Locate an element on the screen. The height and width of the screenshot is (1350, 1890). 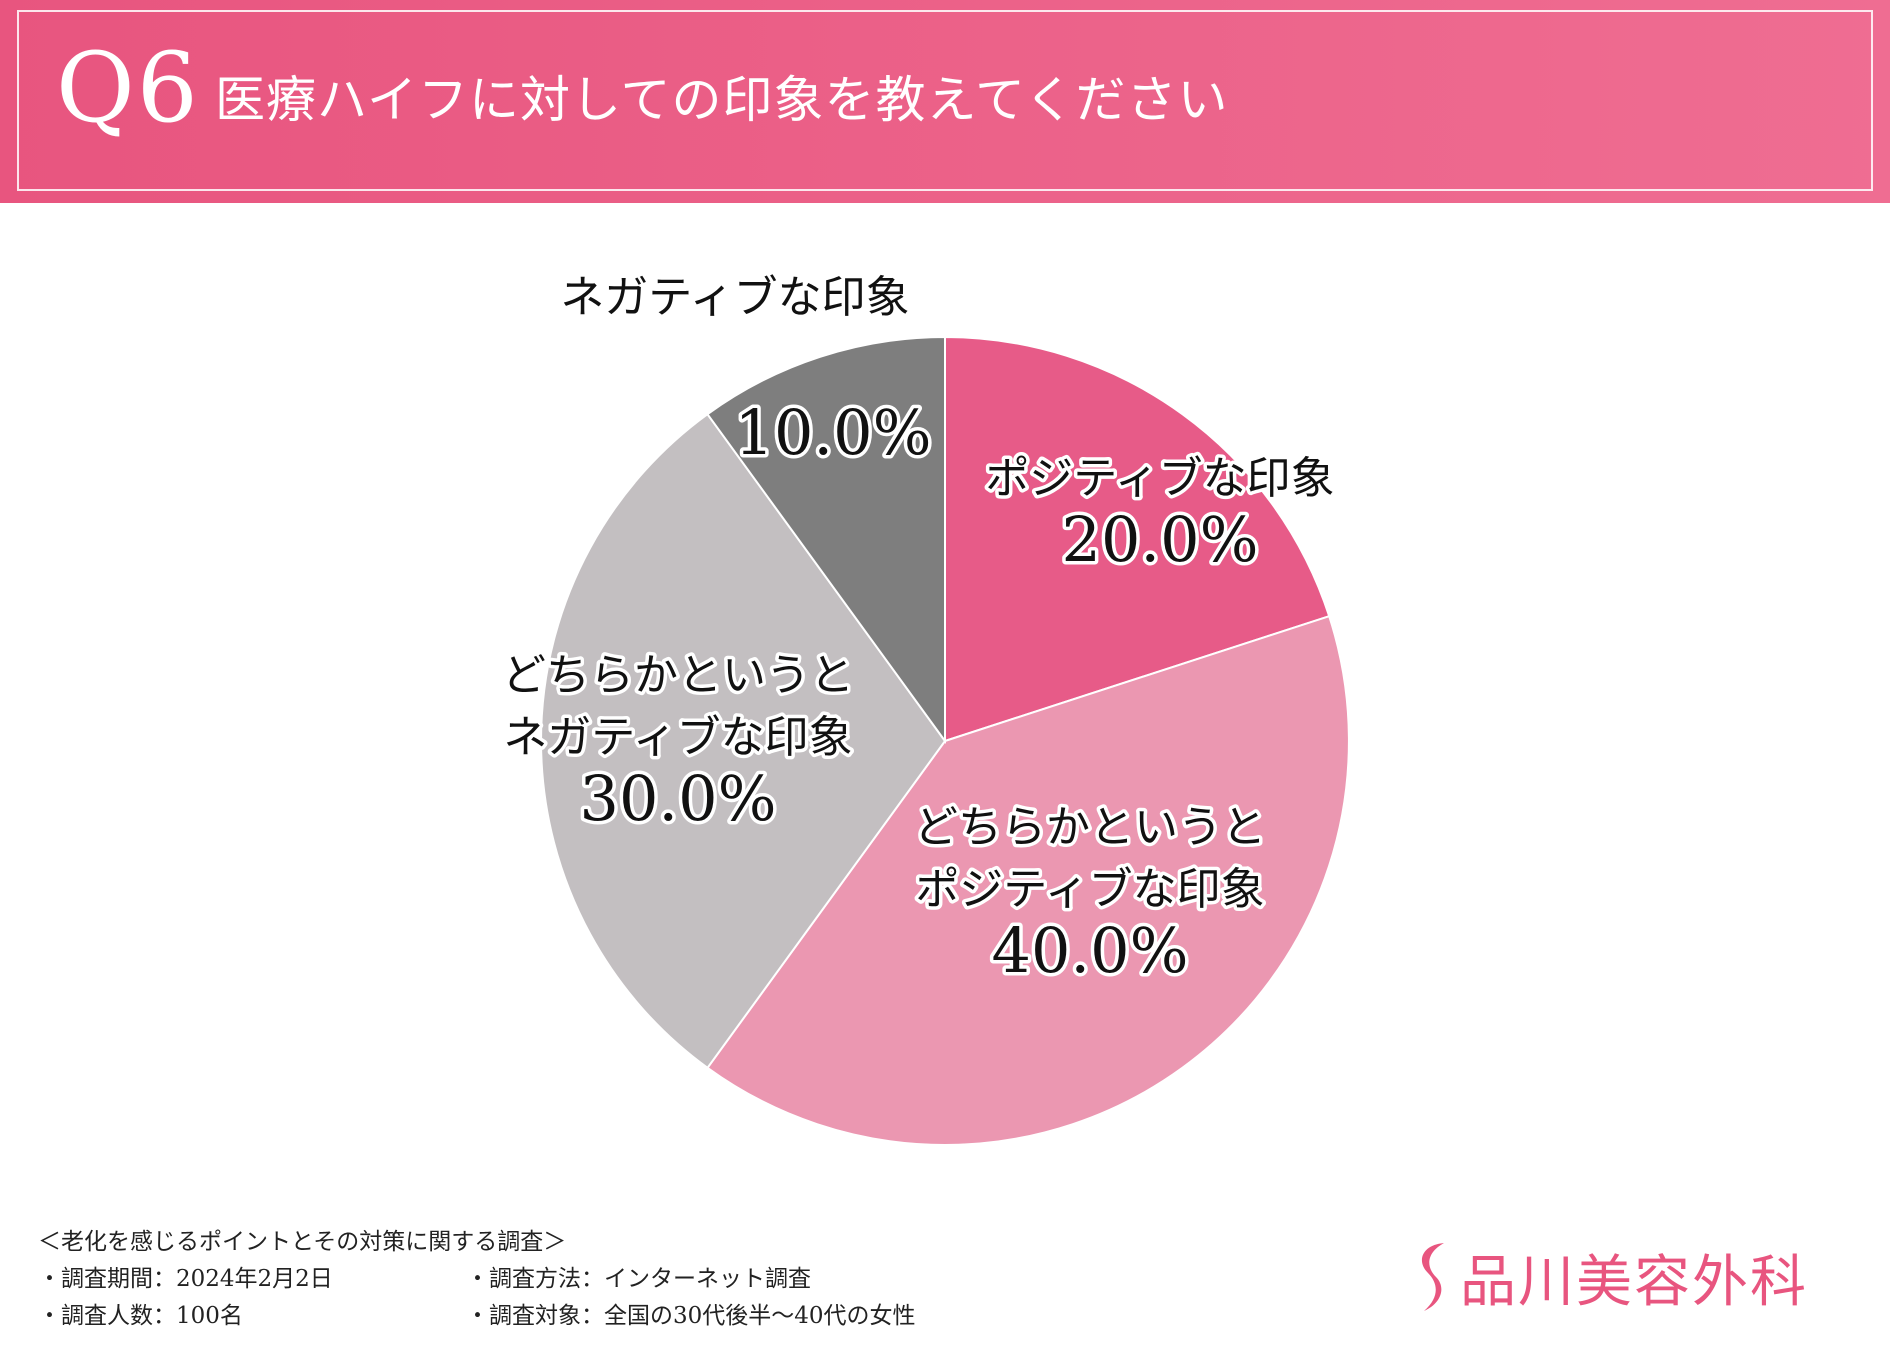
header-border is located at coordinates (945, 100).